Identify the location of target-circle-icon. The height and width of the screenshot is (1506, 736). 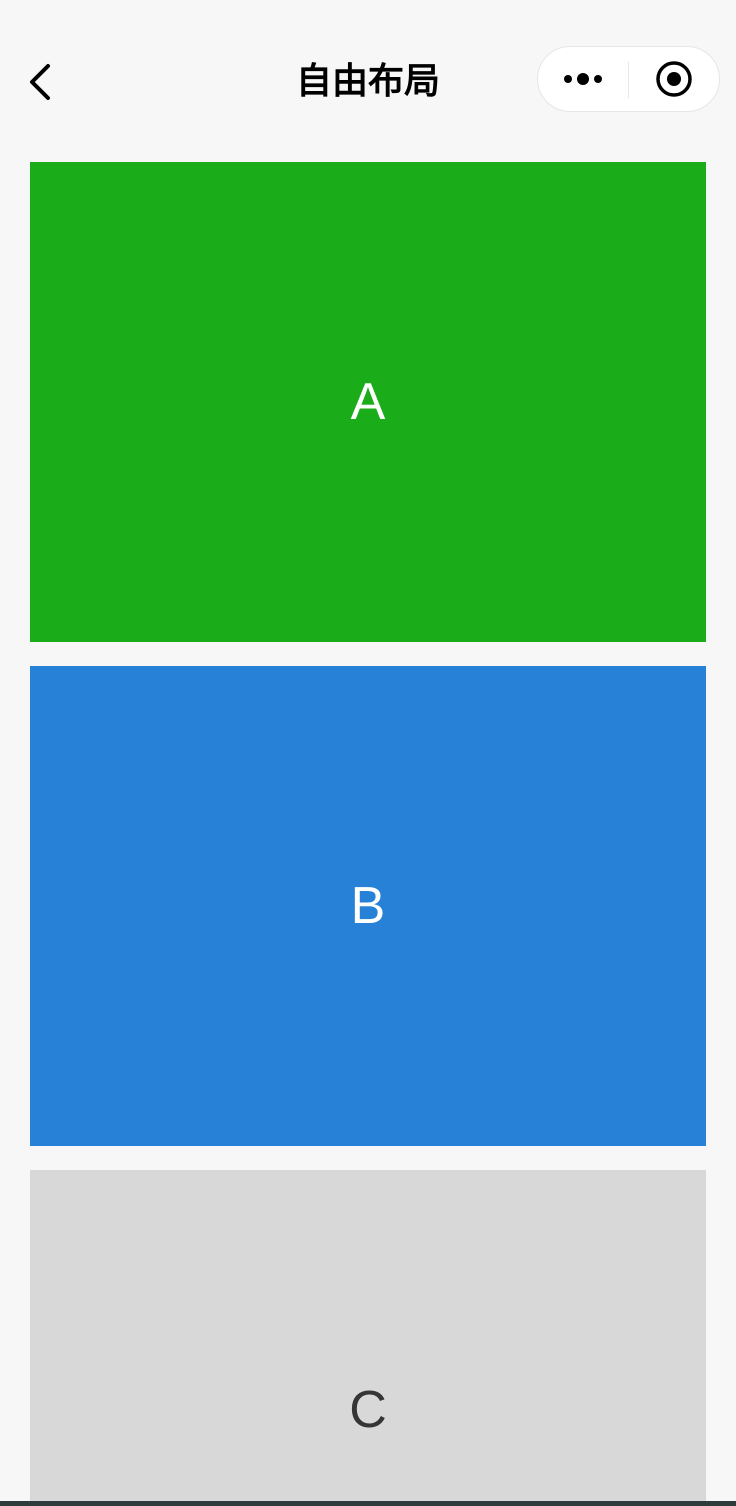
(674, 79).